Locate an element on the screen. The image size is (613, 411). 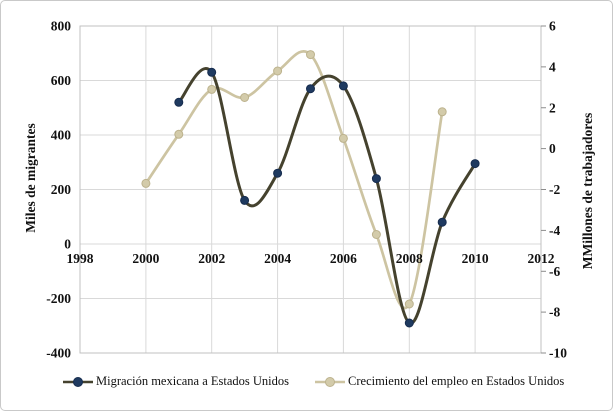
y-right-tick-label: -8 is located at coordinates (554, 312).